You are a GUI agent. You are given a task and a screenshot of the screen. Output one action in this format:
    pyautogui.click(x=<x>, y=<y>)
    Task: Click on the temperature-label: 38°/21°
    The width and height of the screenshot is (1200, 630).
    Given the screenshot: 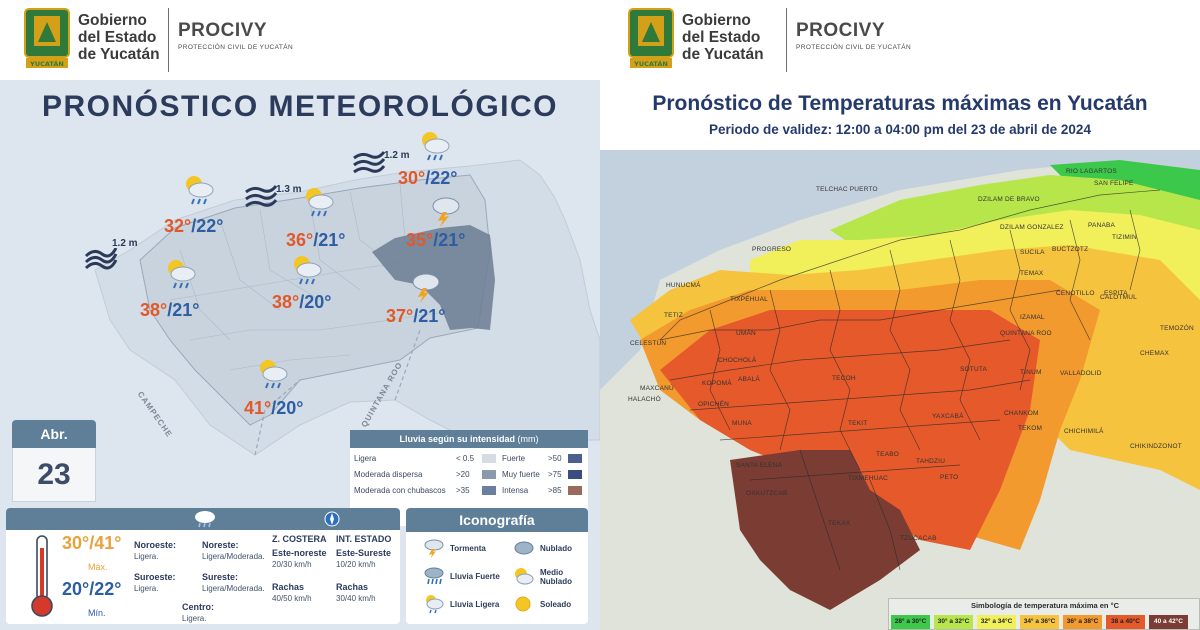 What is the action you would take?
    pyautogui.click(x=170, y=310)
    